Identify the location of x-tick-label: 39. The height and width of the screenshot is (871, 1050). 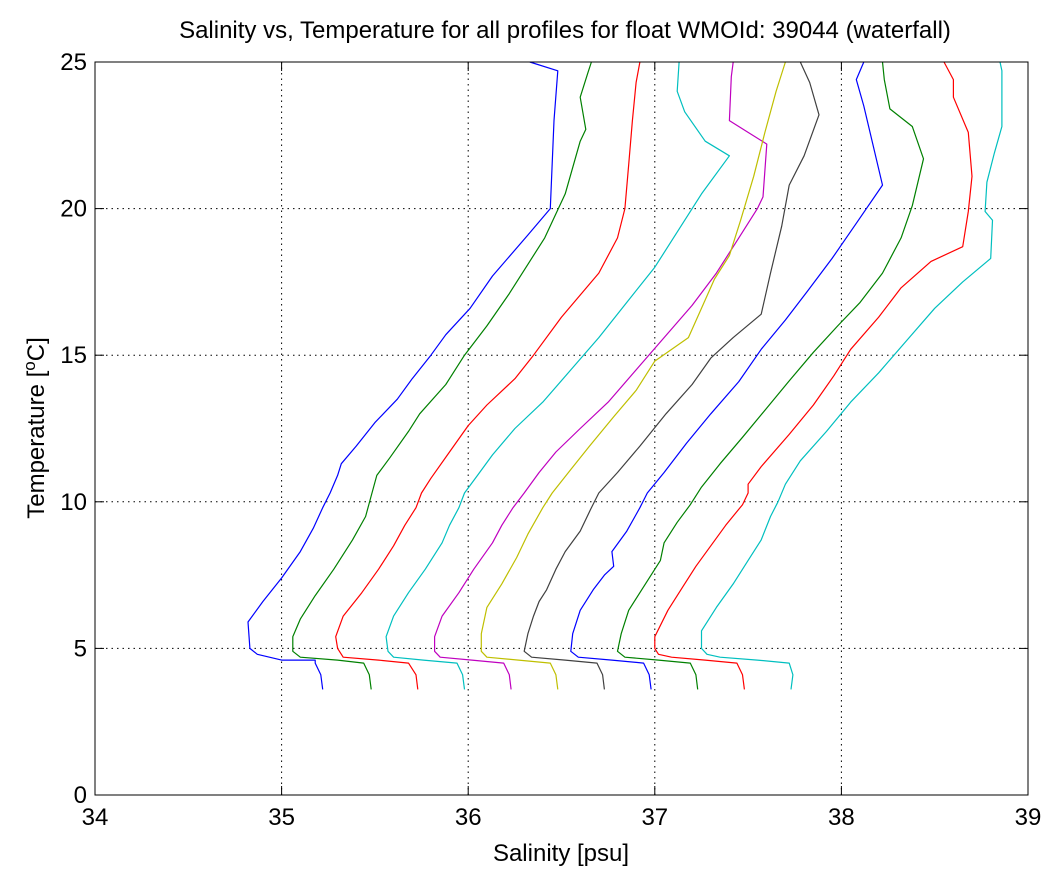
(1028, 817).